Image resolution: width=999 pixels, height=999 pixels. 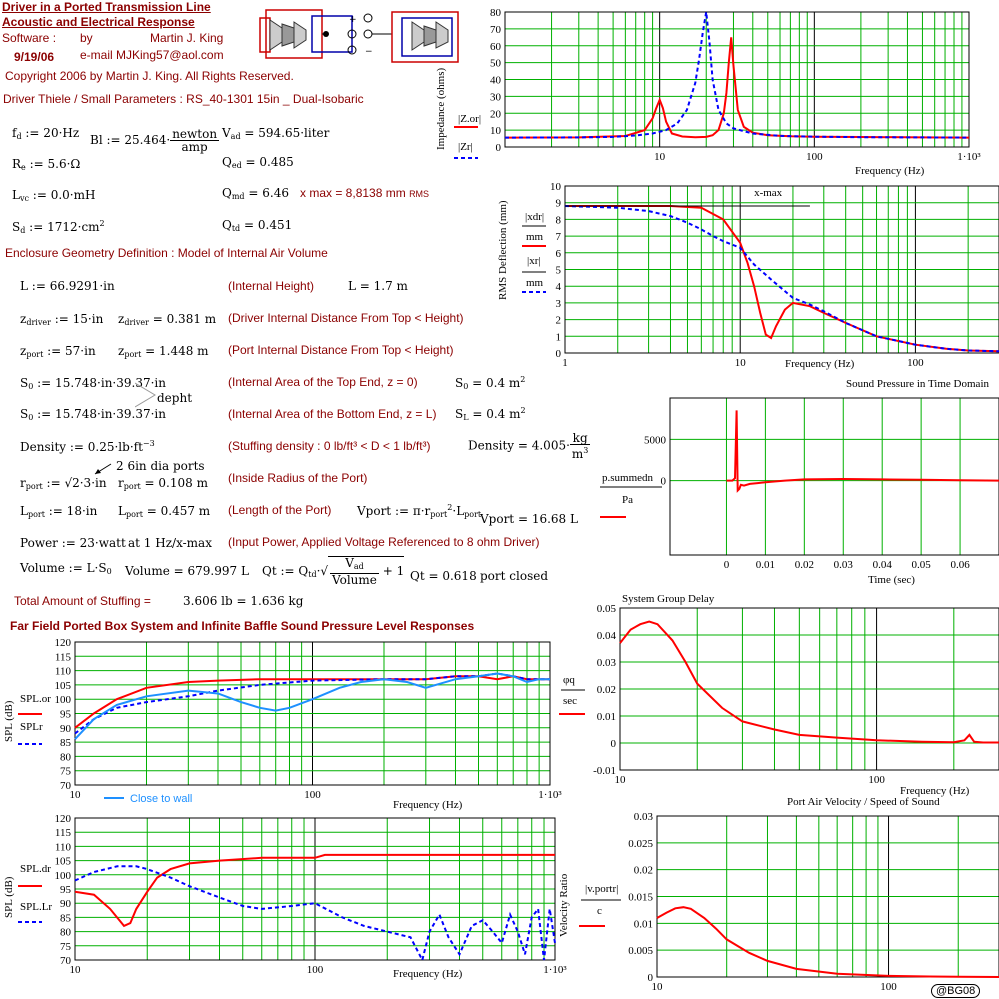 What do you see at coordinates (9, 897) in the screenshot?
I see `y-axis-label: SPL (dB)` at bounding box center [9, 897].